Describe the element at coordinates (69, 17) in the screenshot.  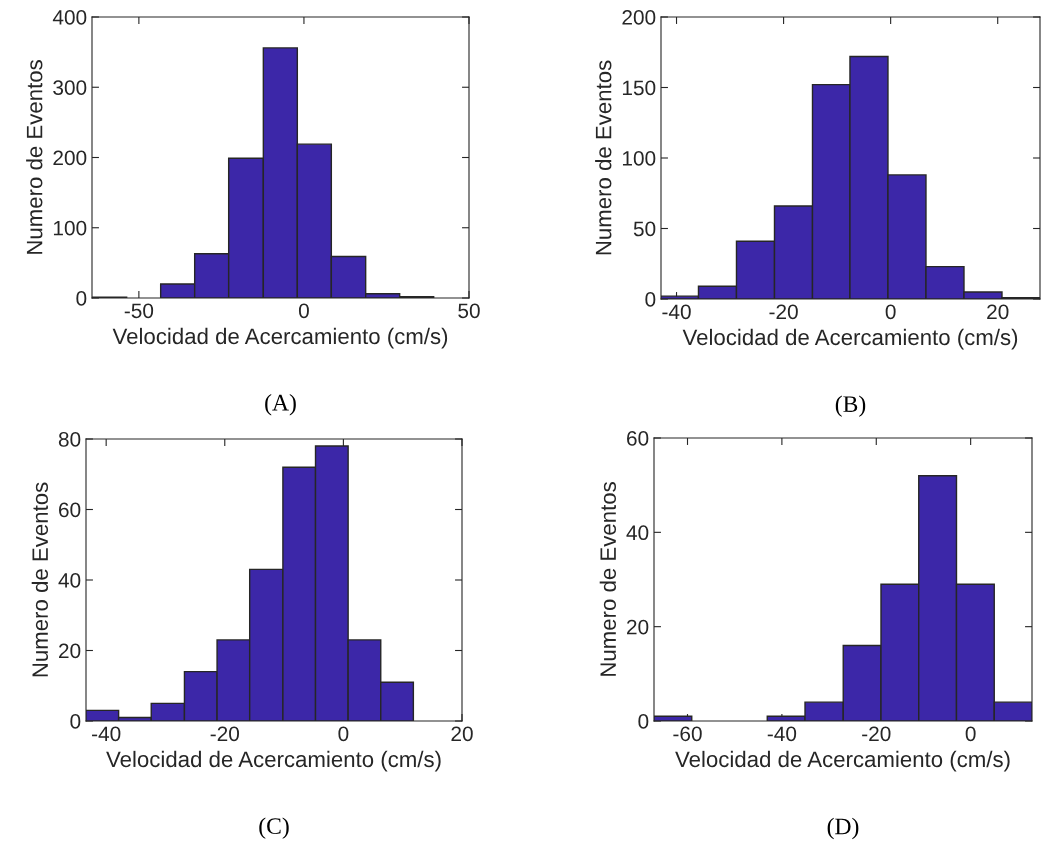
I see `y-tick-label: 400` at that location.